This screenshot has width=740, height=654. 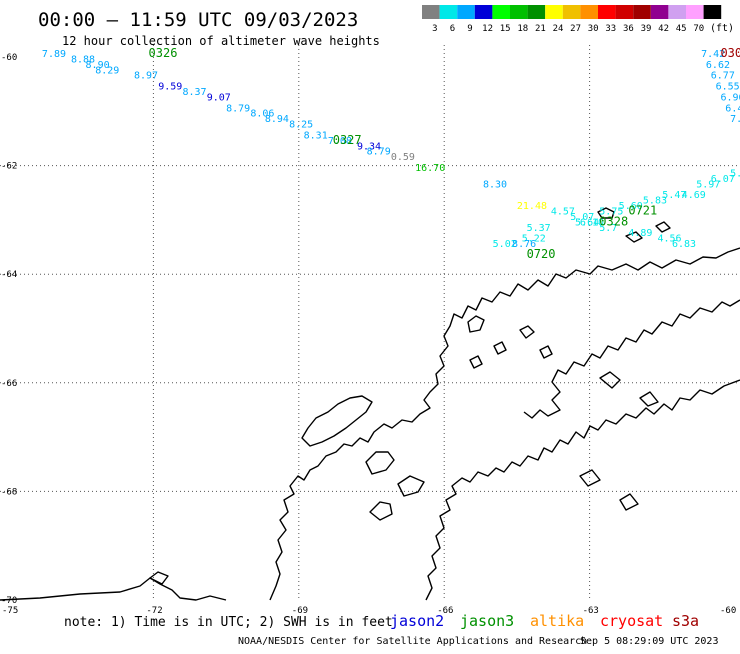 I want to click on colorbar-tick-label: 21, so click(x=540, y=29).